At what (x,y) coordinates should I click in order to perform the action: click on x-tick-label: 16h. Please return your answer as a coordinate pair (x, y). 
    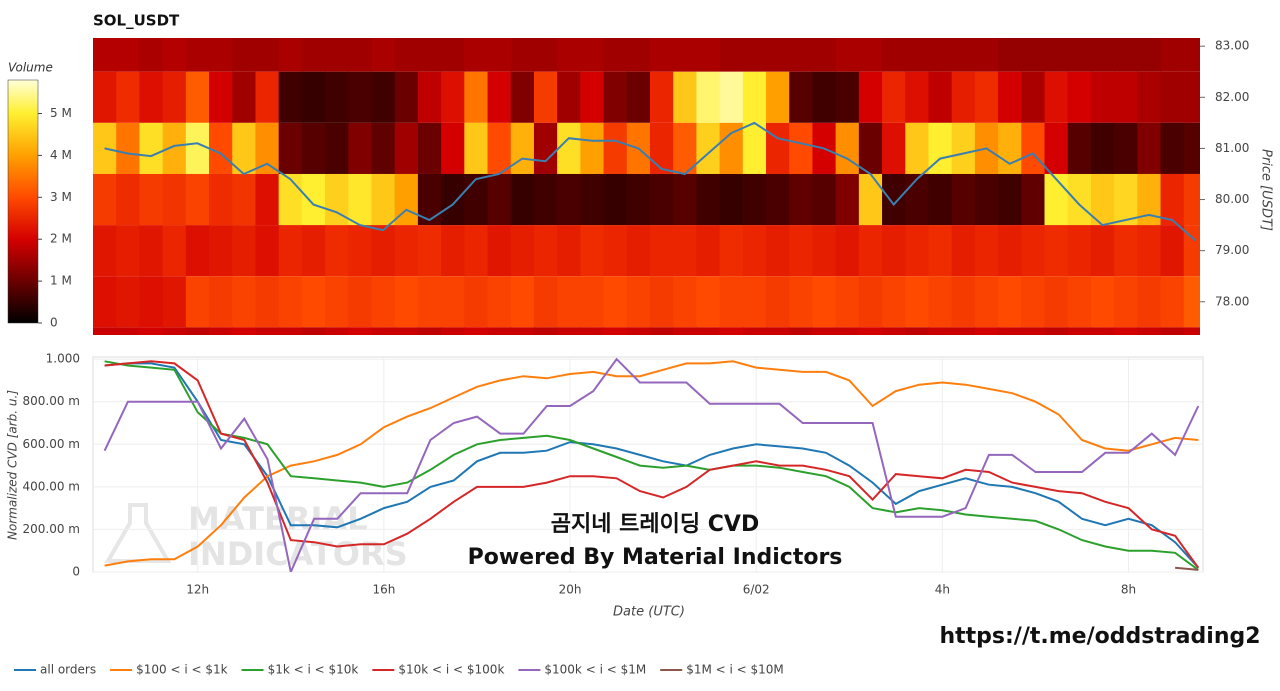
    Looking at the image, I should click on (383, 590).